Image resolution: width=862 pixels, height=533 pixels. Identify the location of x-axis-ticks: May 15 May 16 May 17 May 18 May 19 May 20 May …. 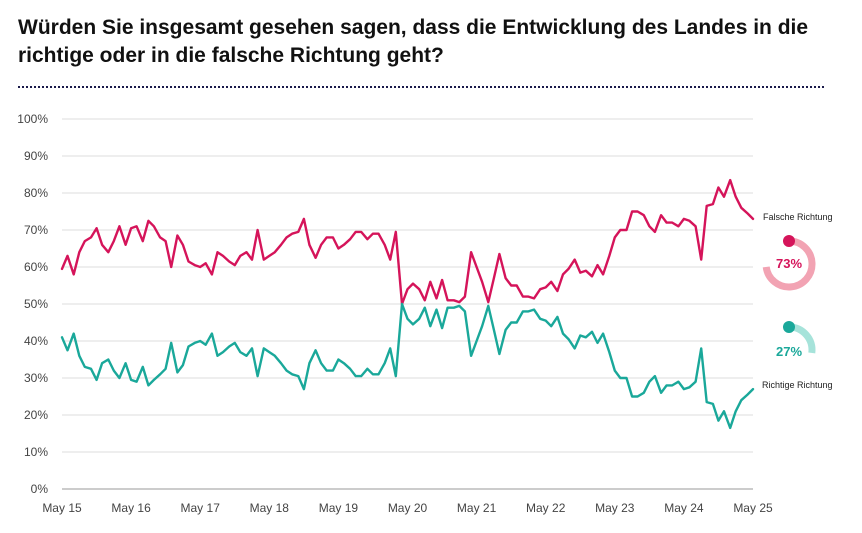
(407, 508).